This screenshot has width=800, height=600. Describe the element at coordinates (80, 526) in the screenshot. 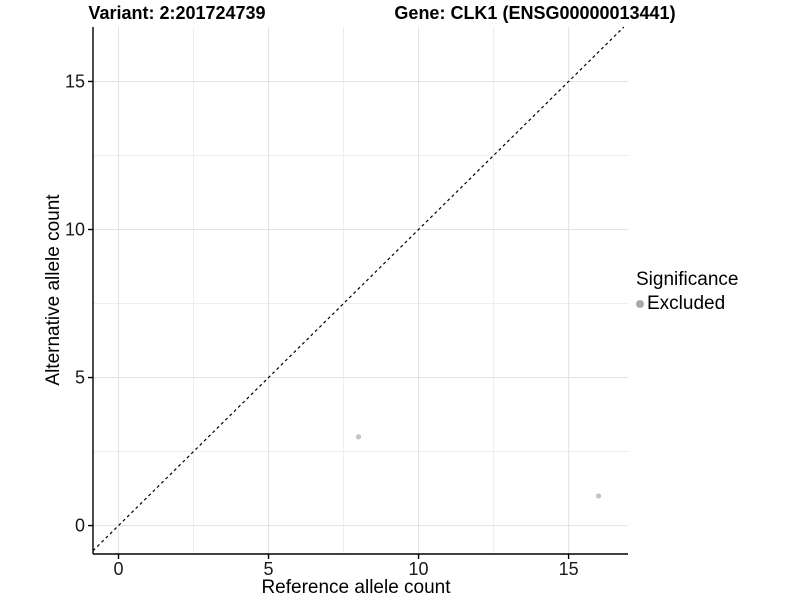

I see `y-tick-label: 0` at that location.